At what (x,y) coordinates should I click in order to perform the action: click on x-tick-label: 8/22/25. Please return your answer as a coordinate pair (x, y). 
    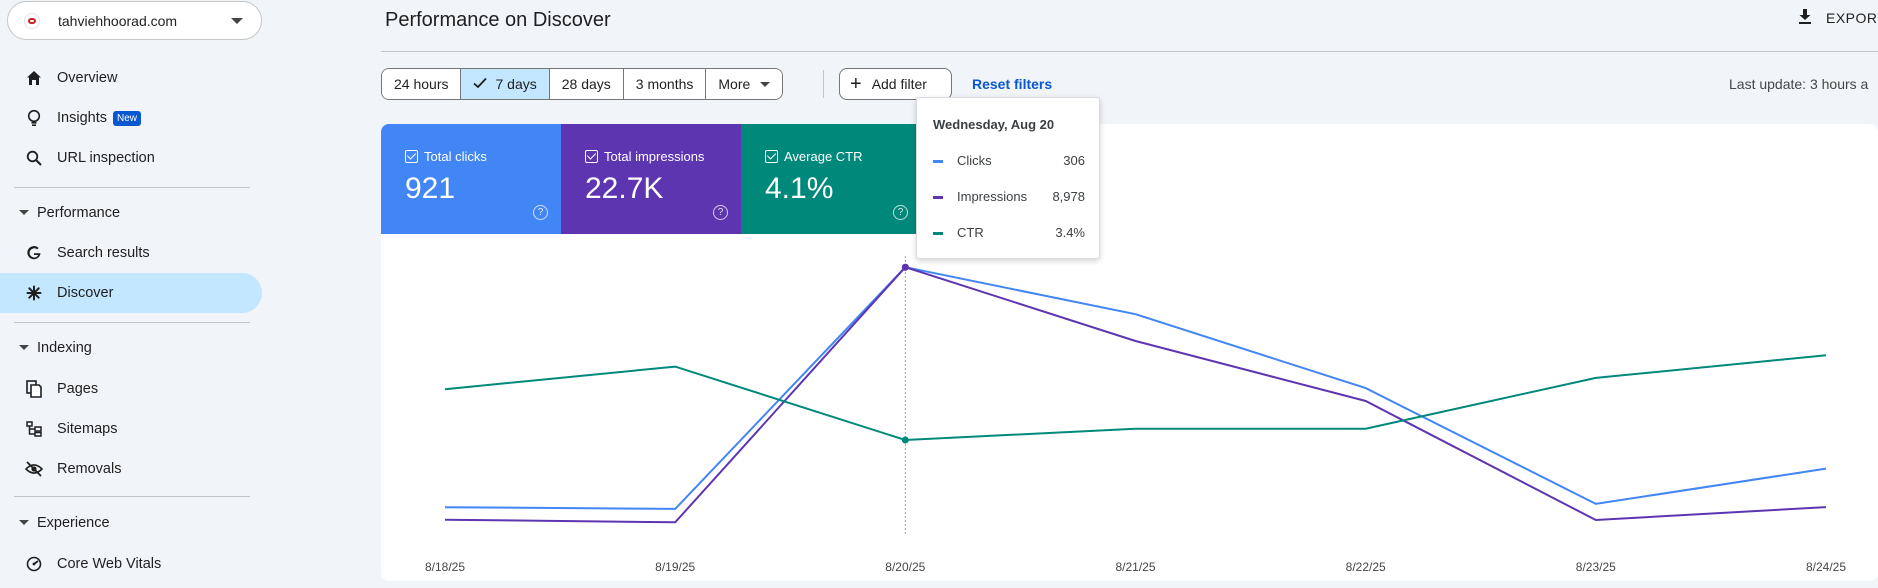
    Looking at the image, I should click on (1366, 567).